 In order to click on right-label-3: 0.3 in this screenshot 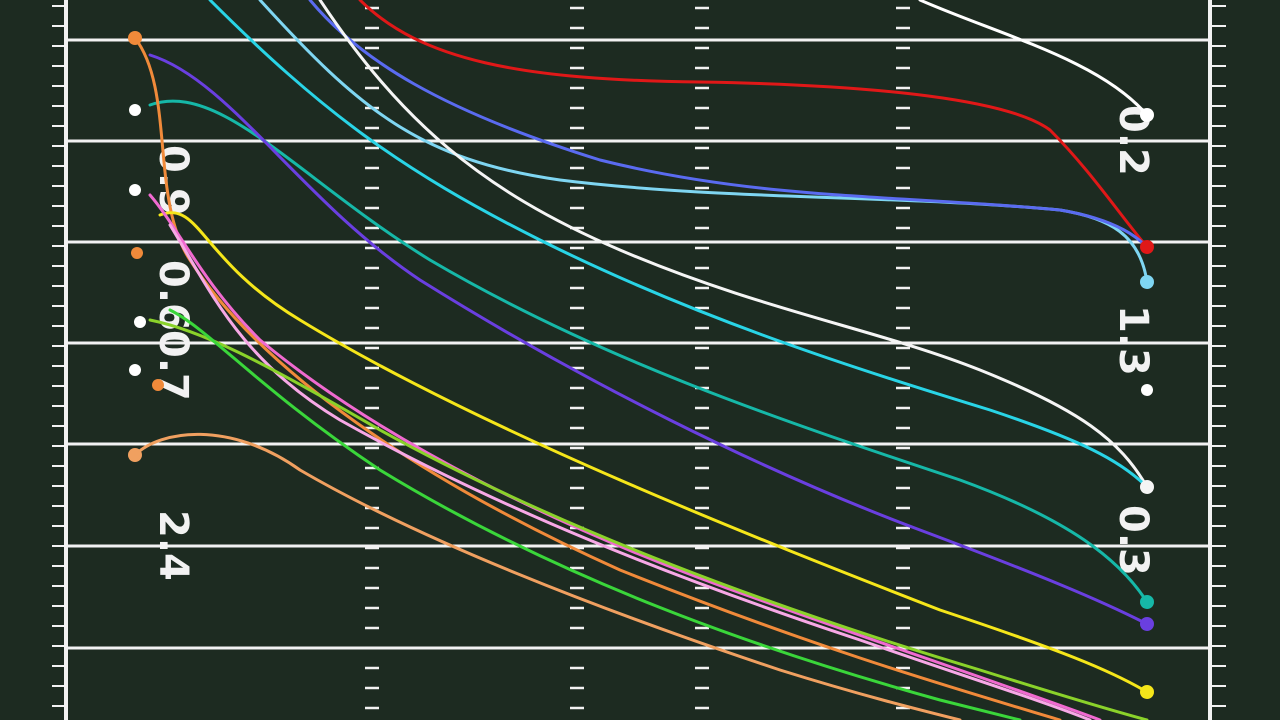, I will do `click(1133, 540)`.